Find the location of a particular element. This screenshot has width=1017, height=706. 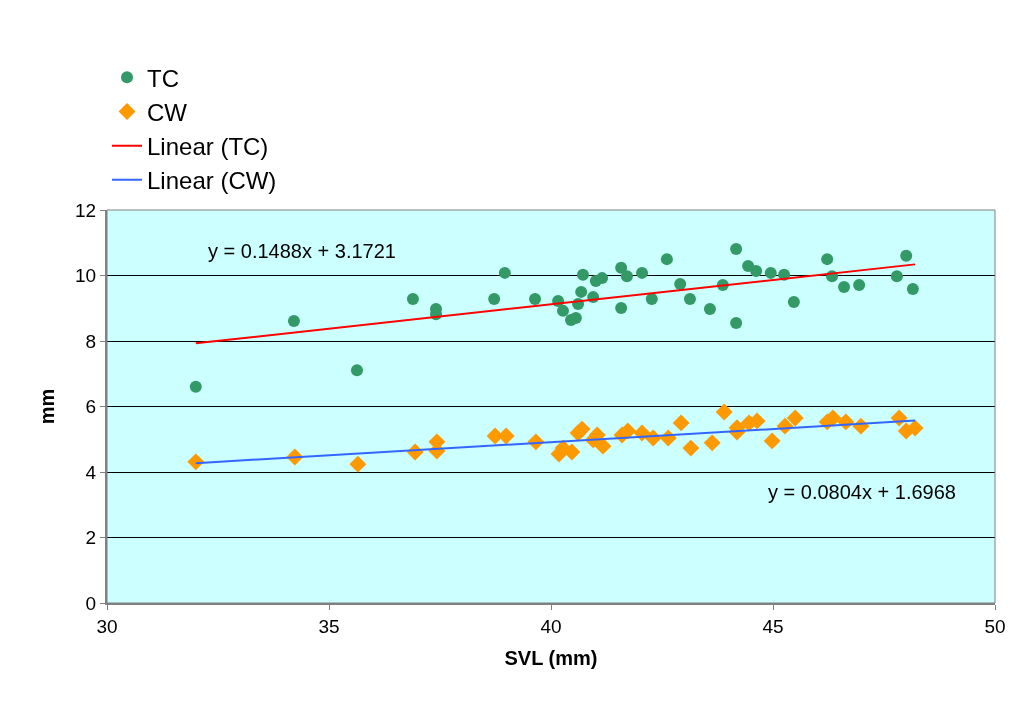

legend-label: CW is located at coordinates (167, 112).